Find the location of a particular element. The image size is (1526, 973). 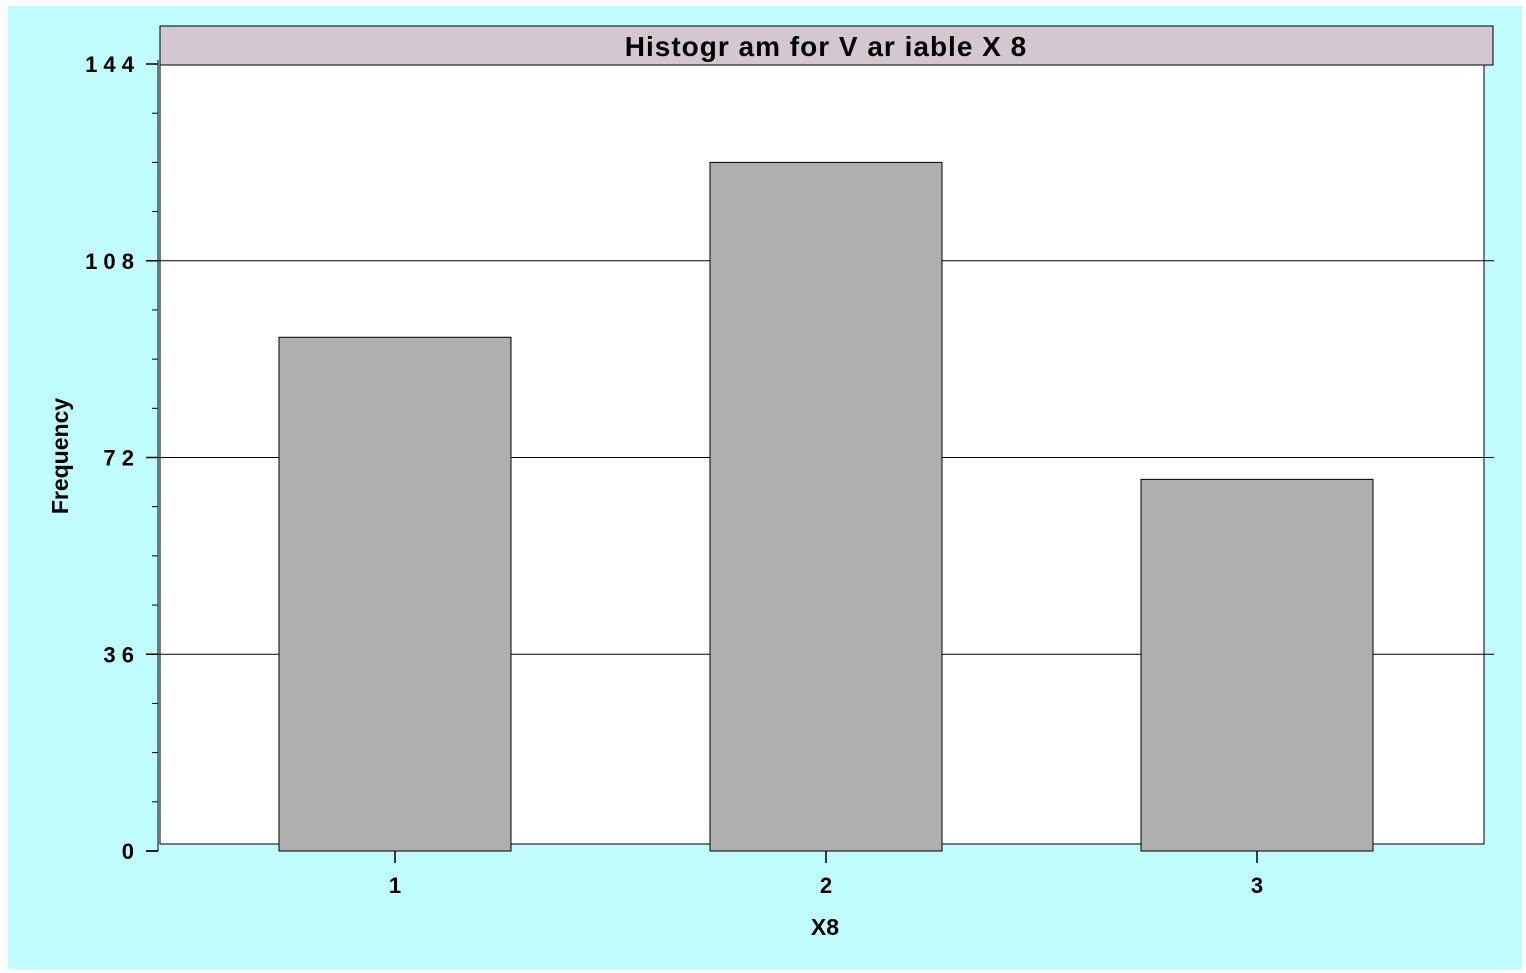

y-tick-label-36: 3 6 is located at coordinates (118, 654).